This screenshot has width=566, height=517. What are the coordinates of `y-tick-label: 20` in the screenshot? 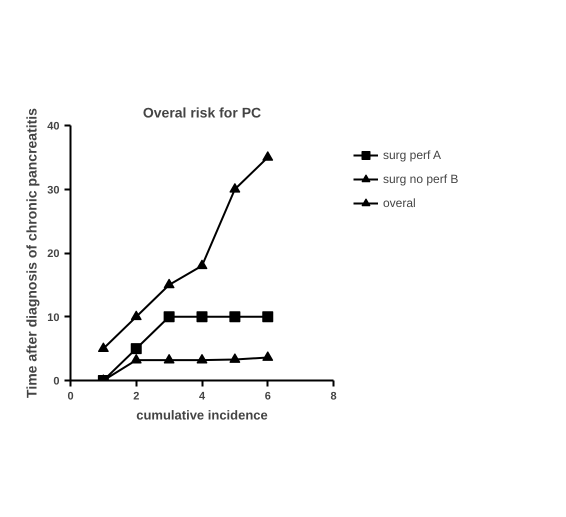 It's located at (53, 254).